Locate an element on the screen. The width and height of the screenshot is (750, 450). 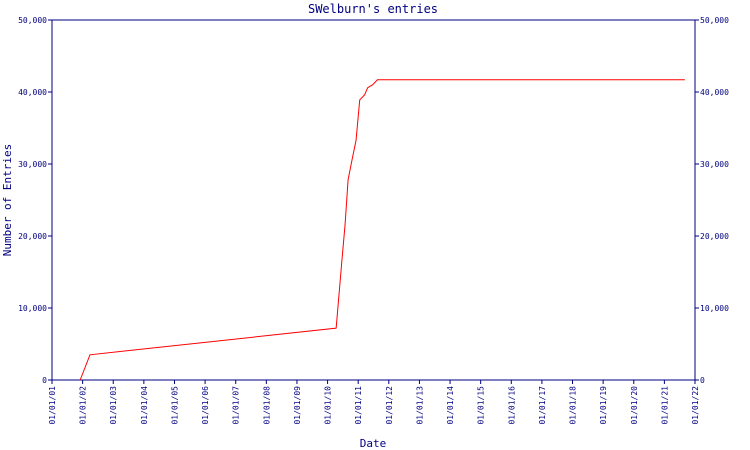
x-tick-label: 01/01/13 is located at coordinates (419, 405).